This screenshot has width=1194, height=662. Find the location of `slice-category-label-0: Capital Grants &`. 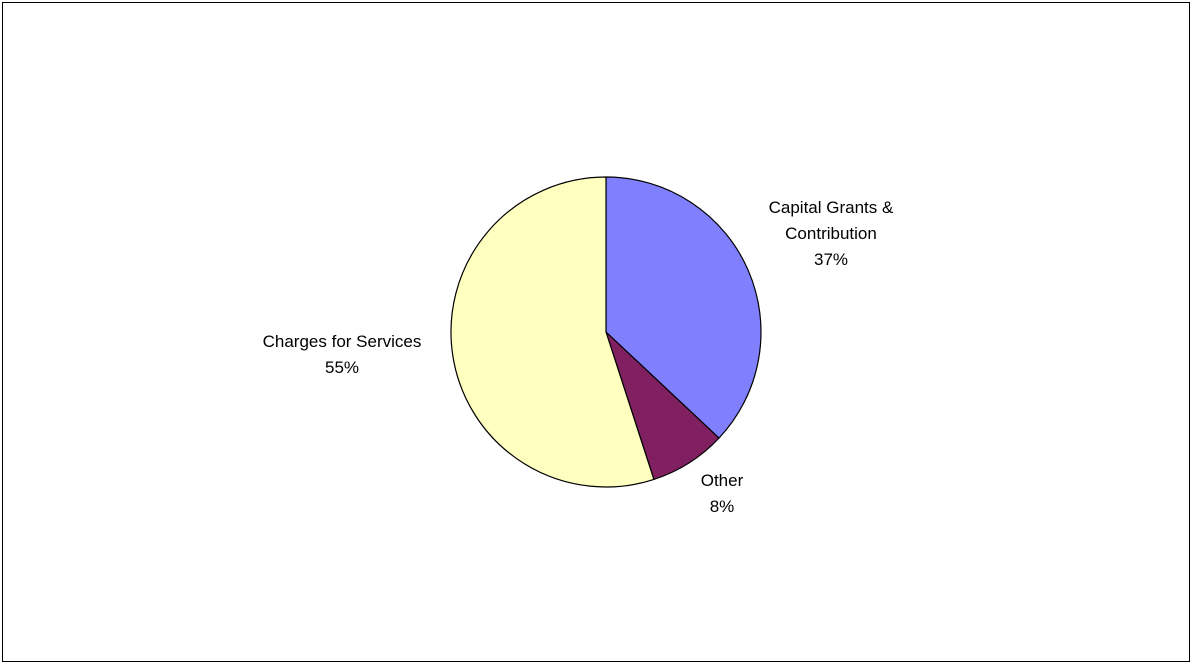

slice-category-label-0: Capital Grants & is located at coordinates (831, 207).